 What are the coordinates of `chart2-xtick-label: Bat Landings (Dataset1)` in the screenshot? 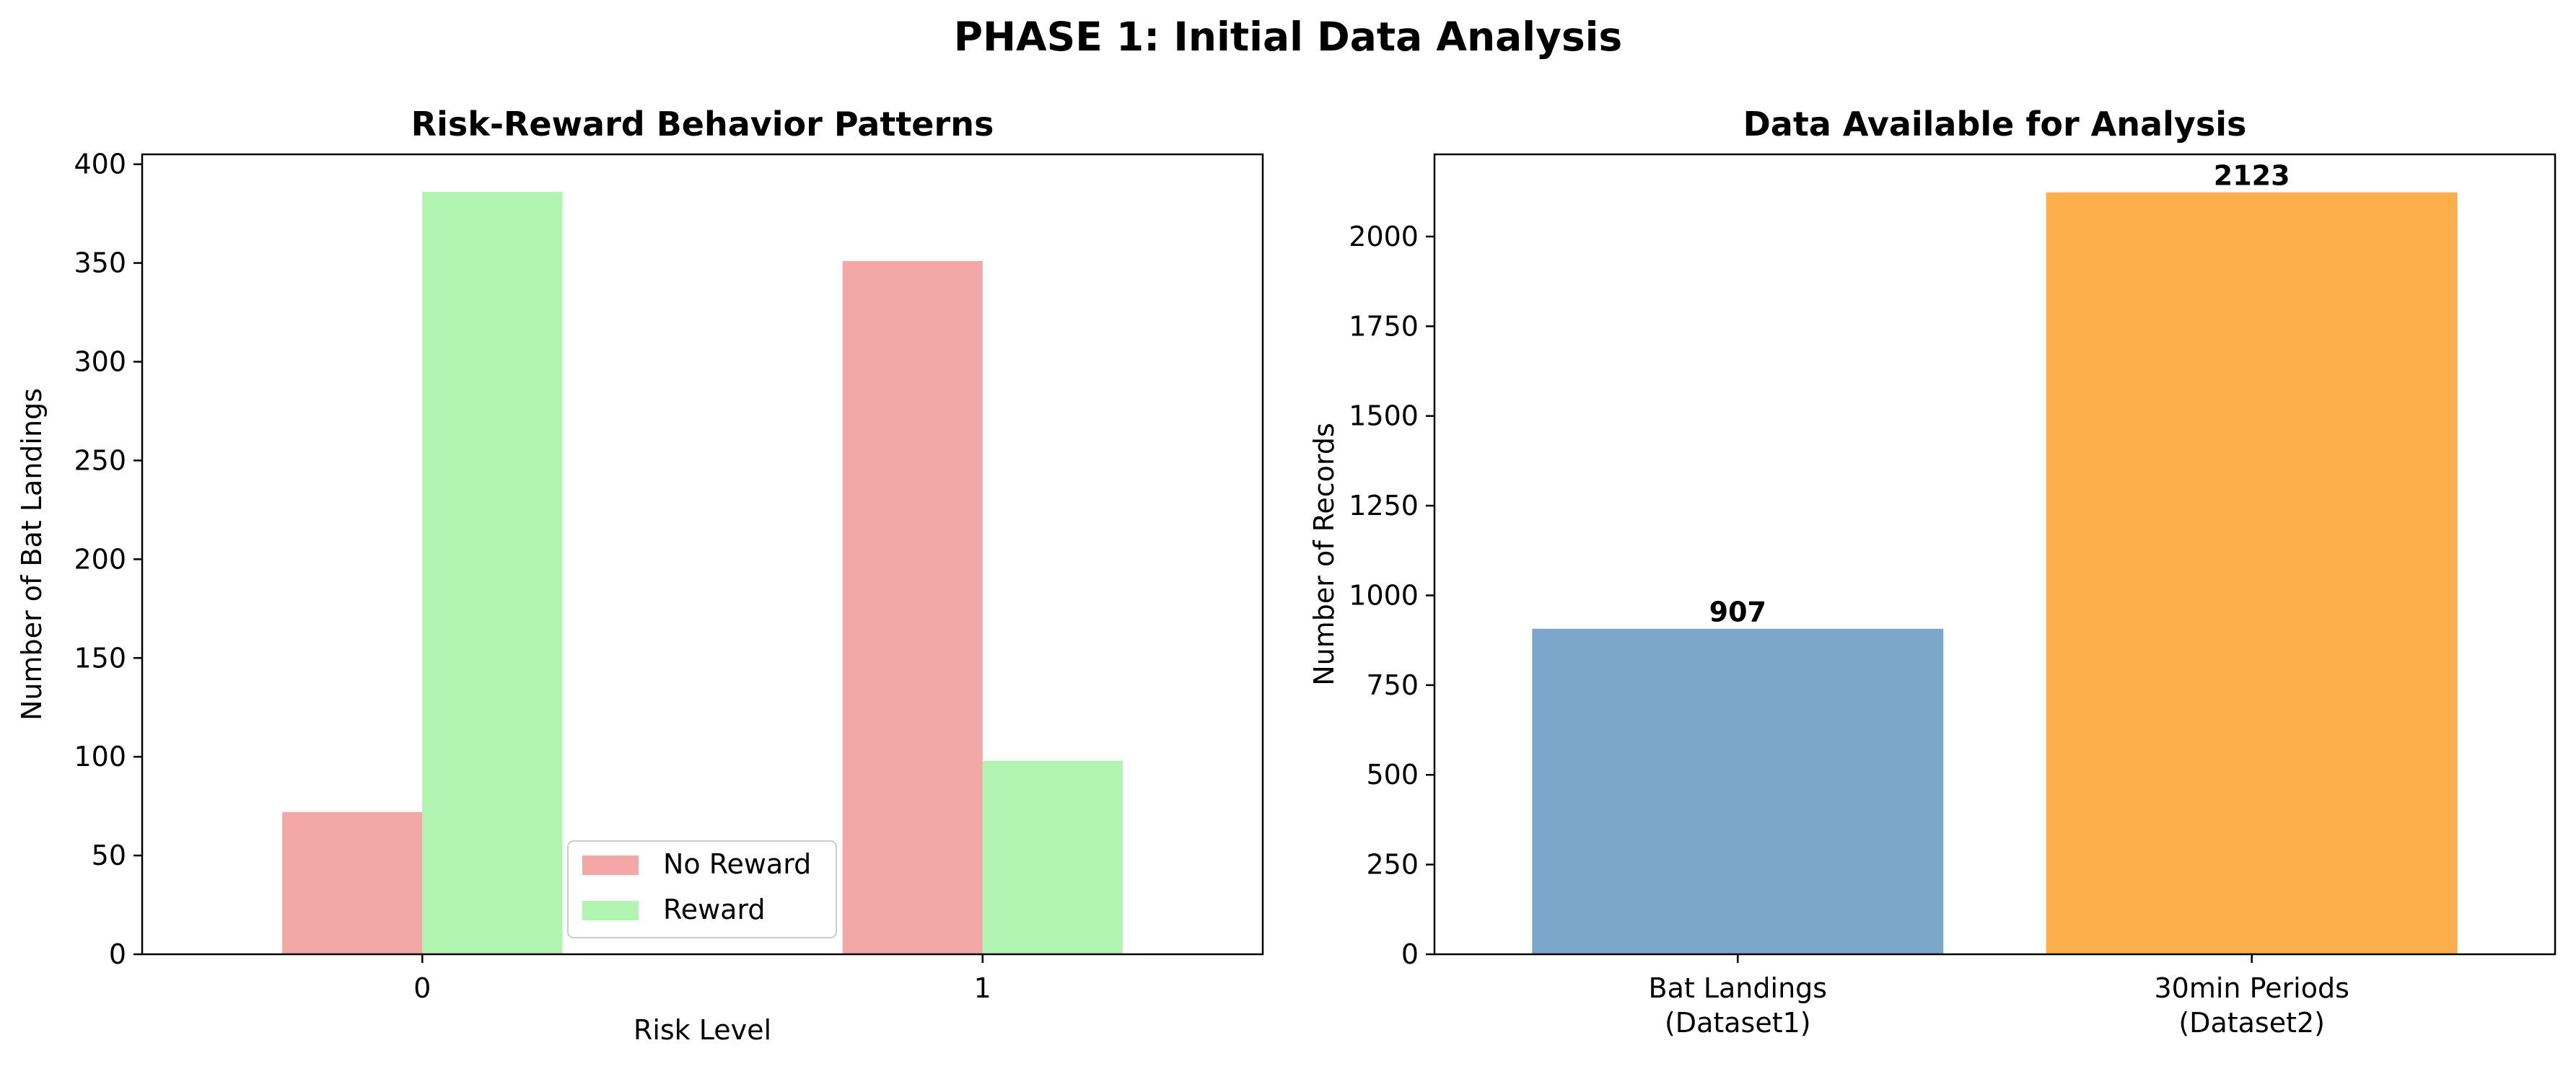 It's located at (1739, 1005).